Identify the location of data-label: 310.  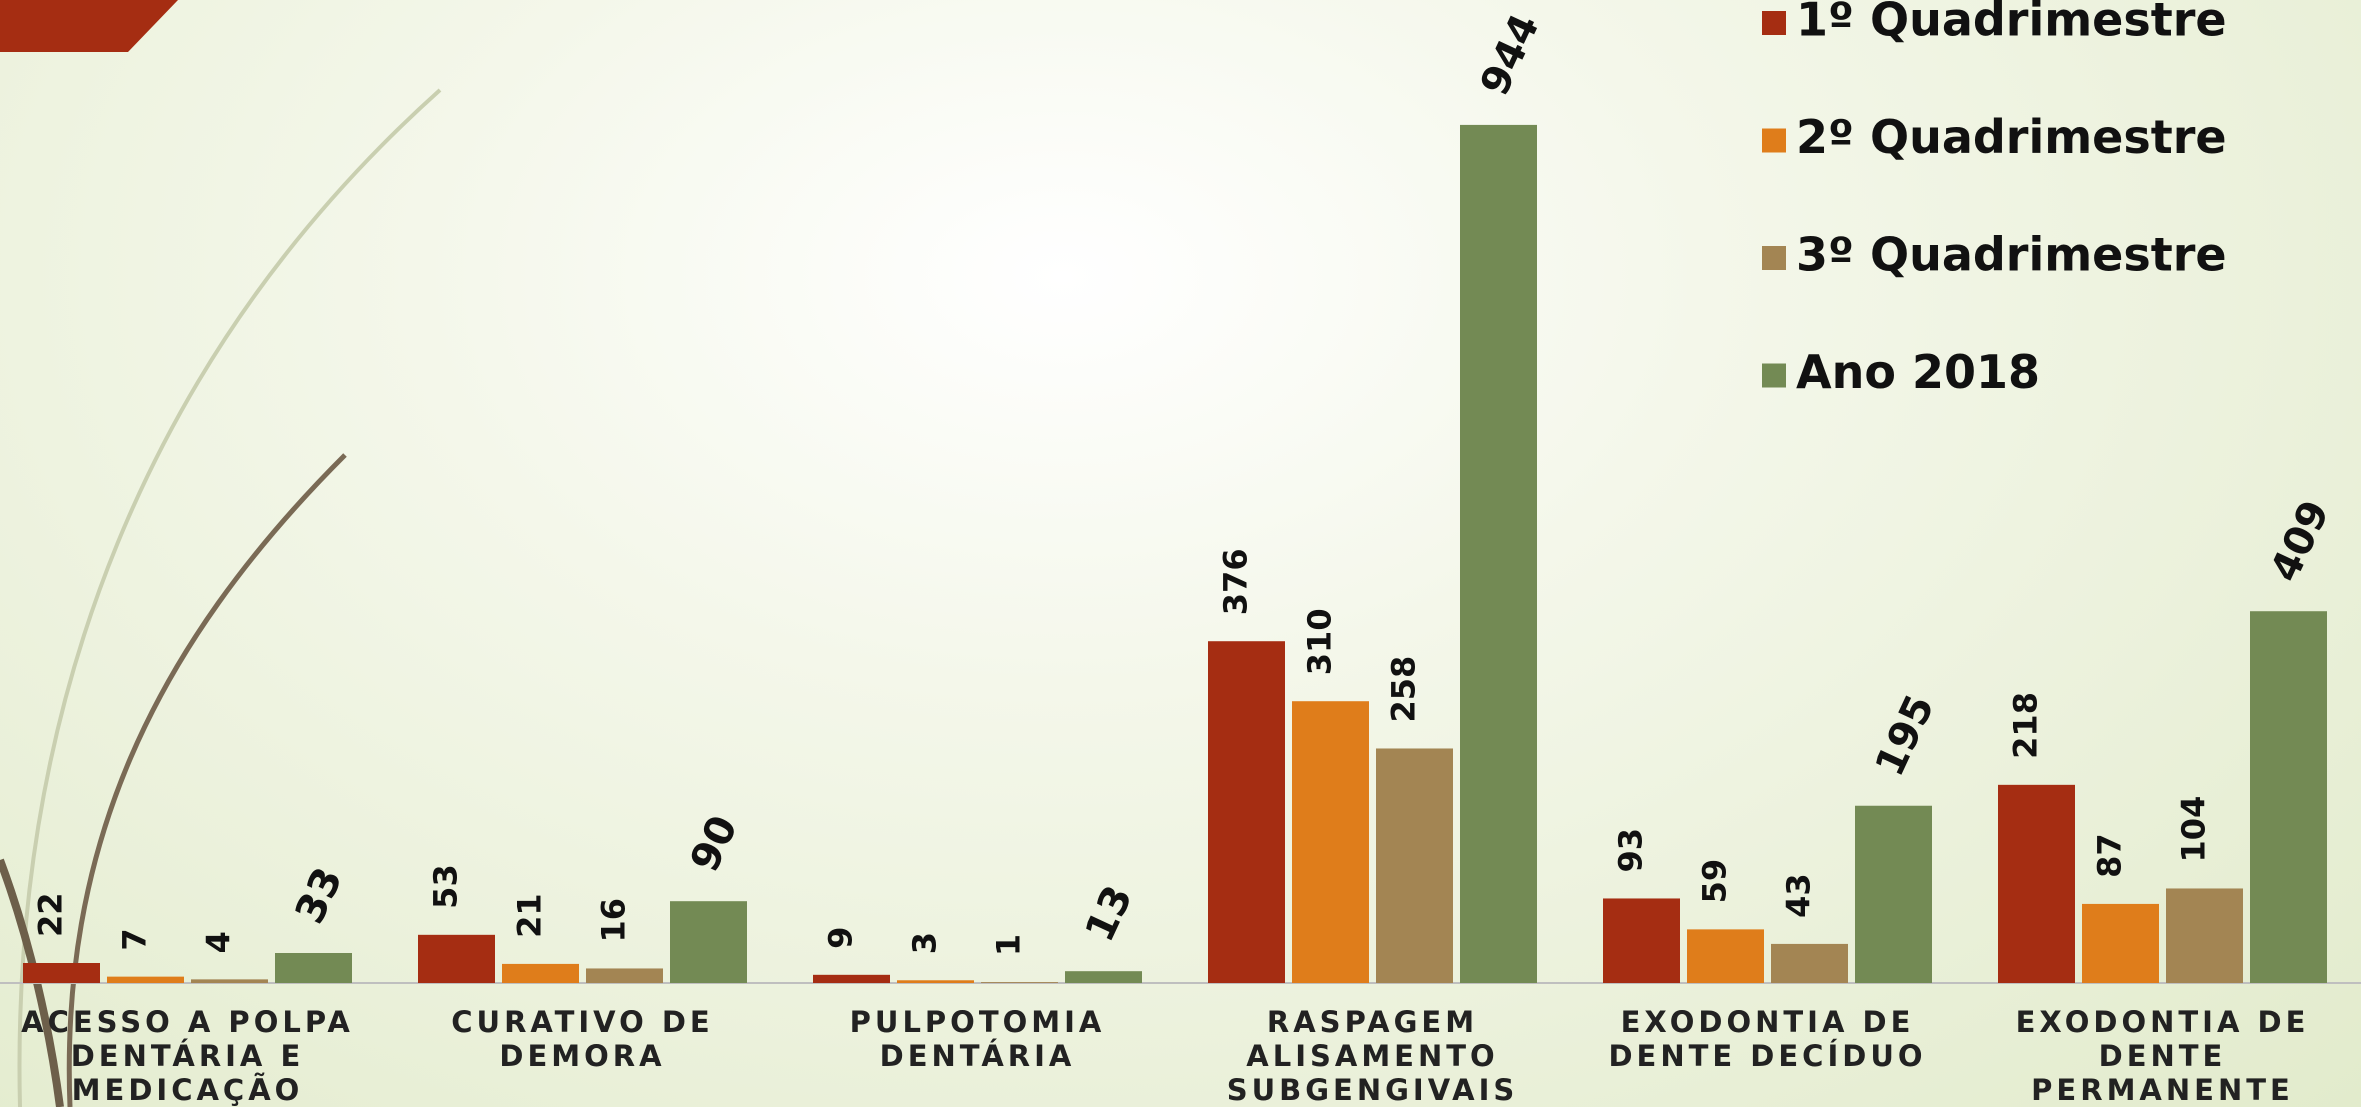
(1320, 641).